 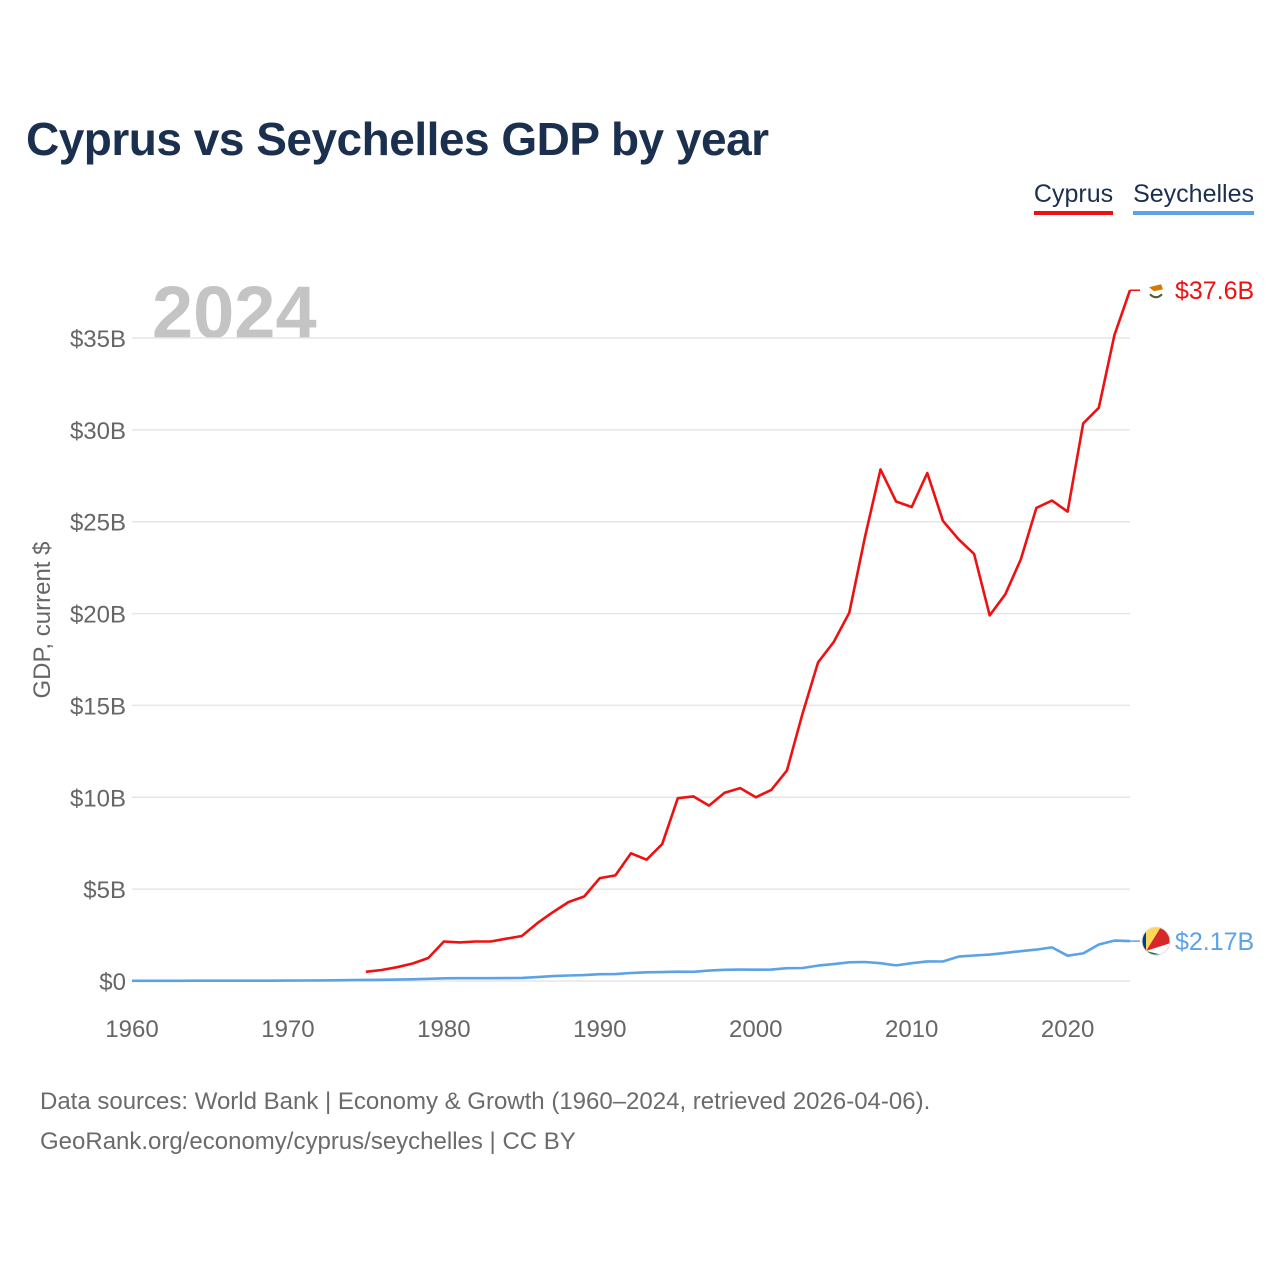 What do you see at coordinates (104, 890) in the screenshot?
I see `y-tick-label: $5B` at bounding box center [104, 890].